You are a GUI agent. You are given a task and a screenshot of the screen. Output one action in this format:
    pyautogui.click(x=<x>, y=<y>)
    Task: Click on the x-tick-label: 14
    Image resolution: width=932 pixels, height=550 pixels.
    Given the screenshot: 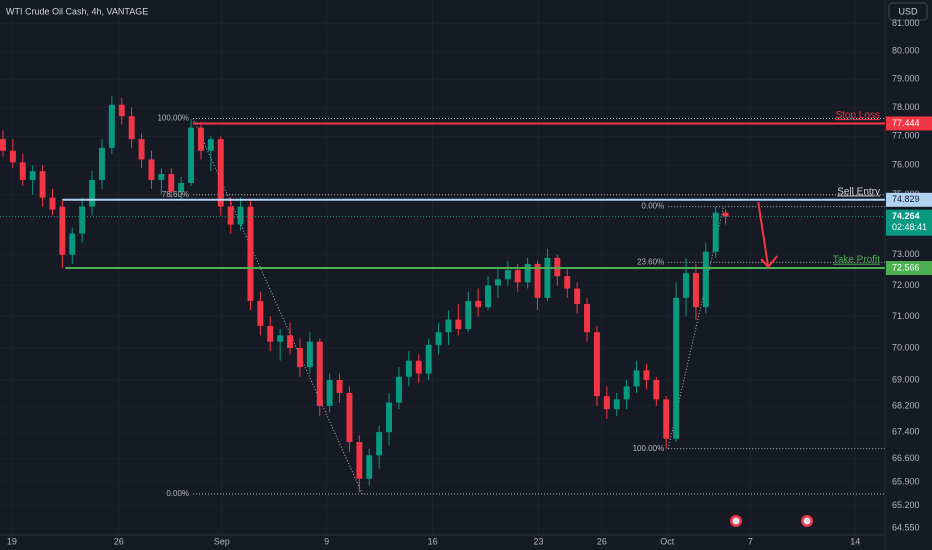 What is the action you would take?
    pyautogui.click(x=855, y=541)
    